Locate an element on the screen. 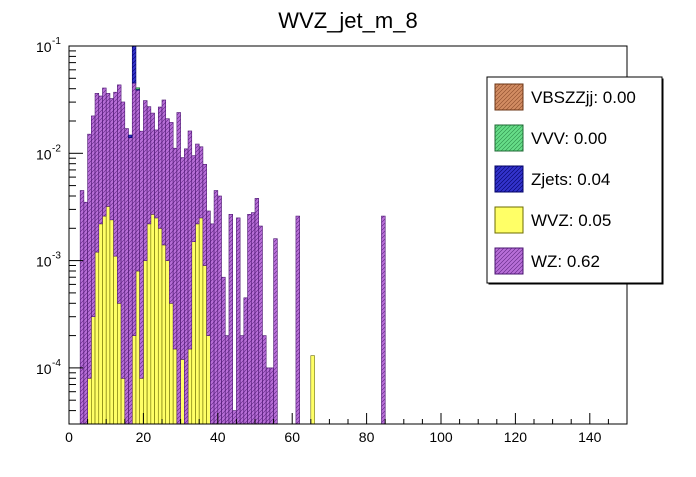 This screenshot has height=477, width=696. legend-swatch-wvz is located at coordinates (509, 220).